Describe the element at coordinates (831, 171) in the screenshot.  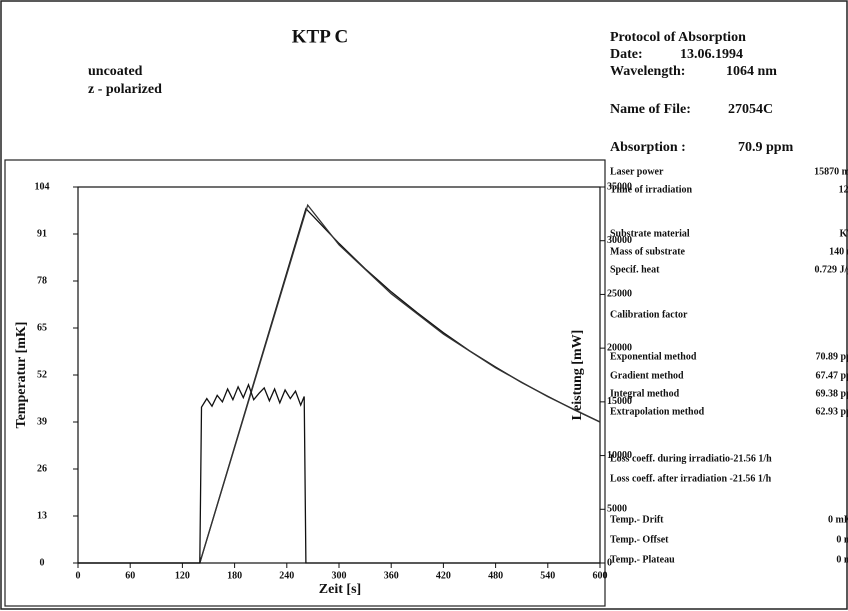
I see `protocol-value: 15870 mW` at that location.